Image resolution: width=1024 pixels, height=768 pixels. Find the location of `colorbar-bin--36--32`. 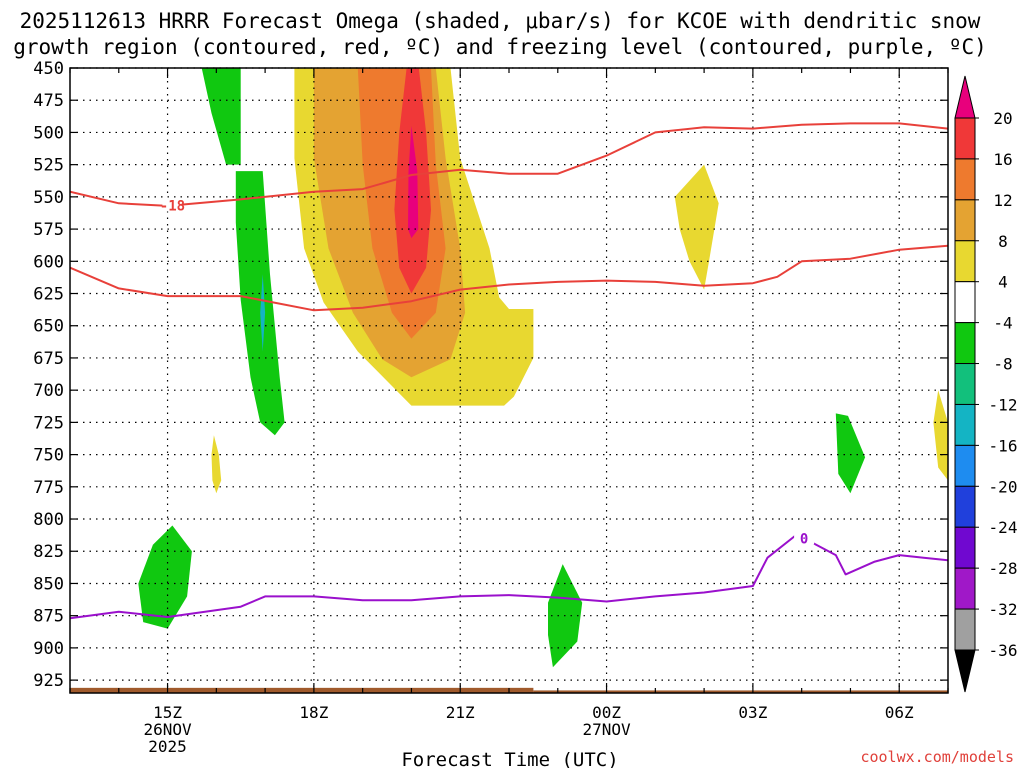

colorbar-bin--36--32 is located at coordinates (965, 629).